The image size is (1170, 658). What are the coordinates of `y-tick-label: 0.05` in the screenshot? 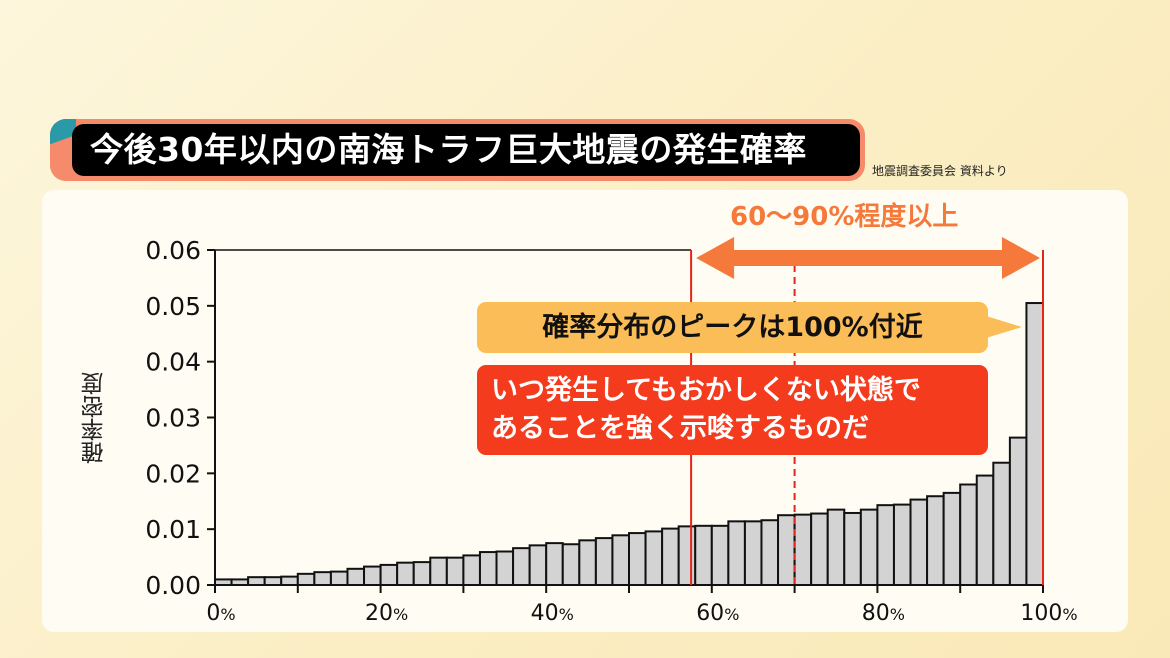 It's located at (173, 306).